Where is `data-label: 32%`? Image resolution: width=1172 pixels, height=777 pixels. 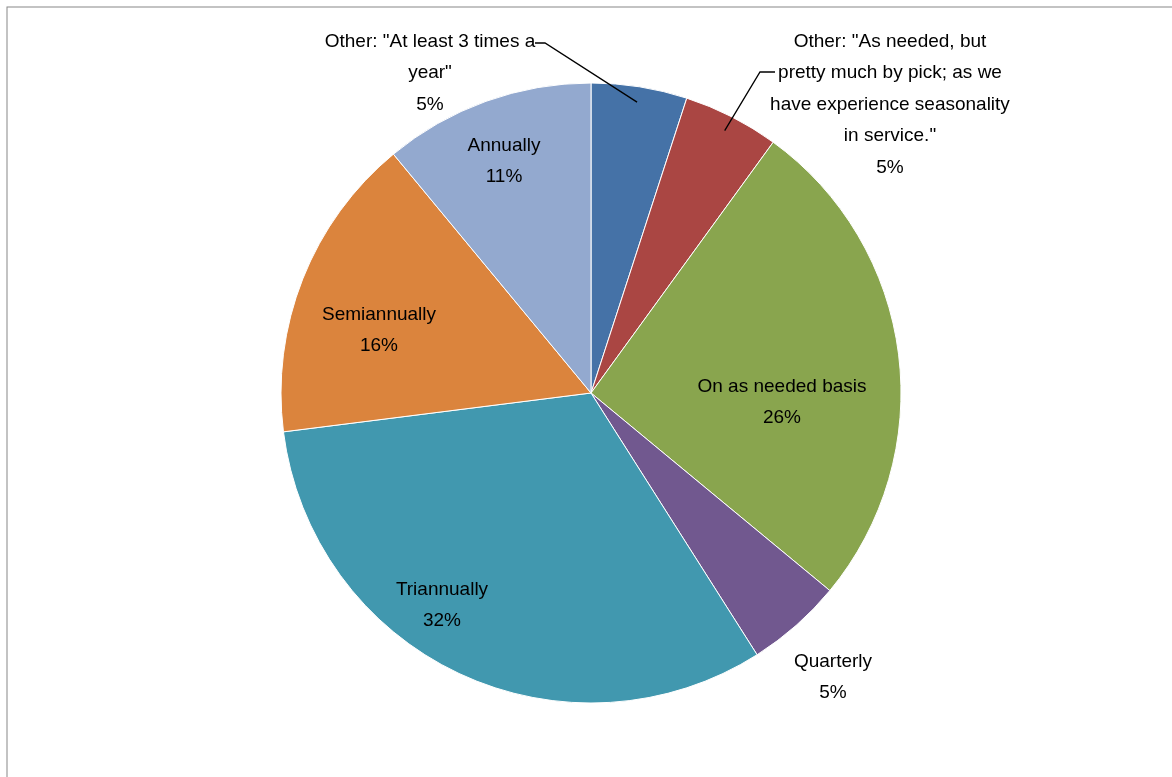 data-label: 32% is located at coordinates (442, 620).